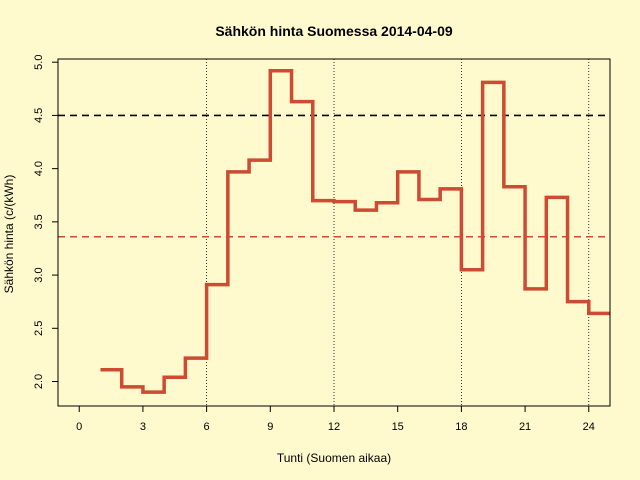  Describe the element at coordinates (143, 427) in the screenshot. I see `x-tick-label: 3` at that location.